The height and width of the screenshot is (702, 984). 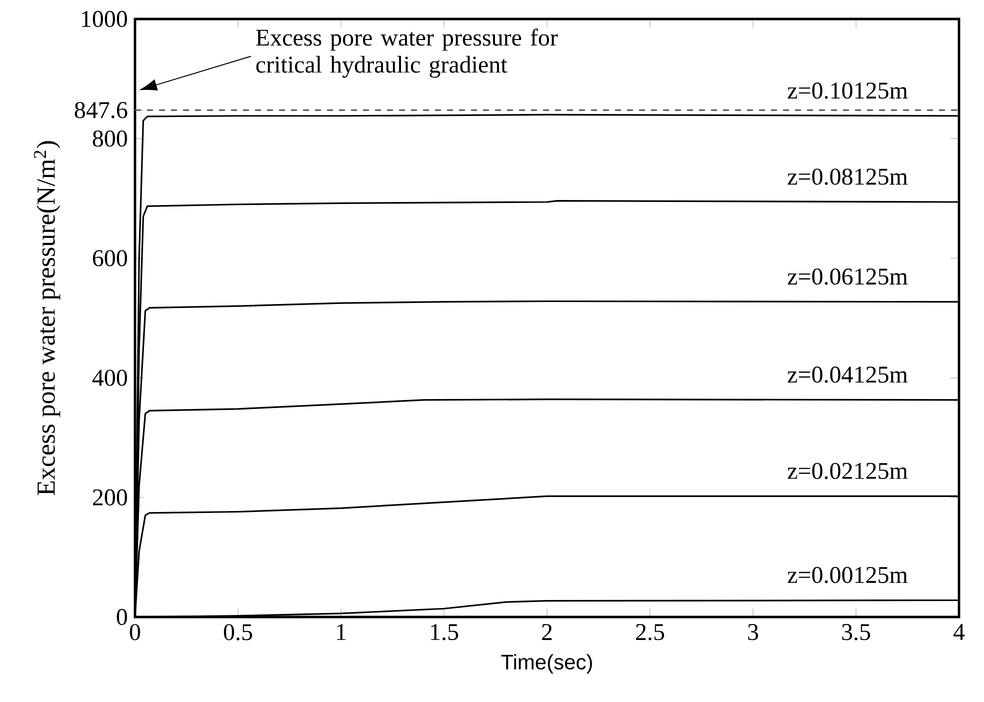 I want to click on y-tick-label: 847.6, so click(x=101, y=110).